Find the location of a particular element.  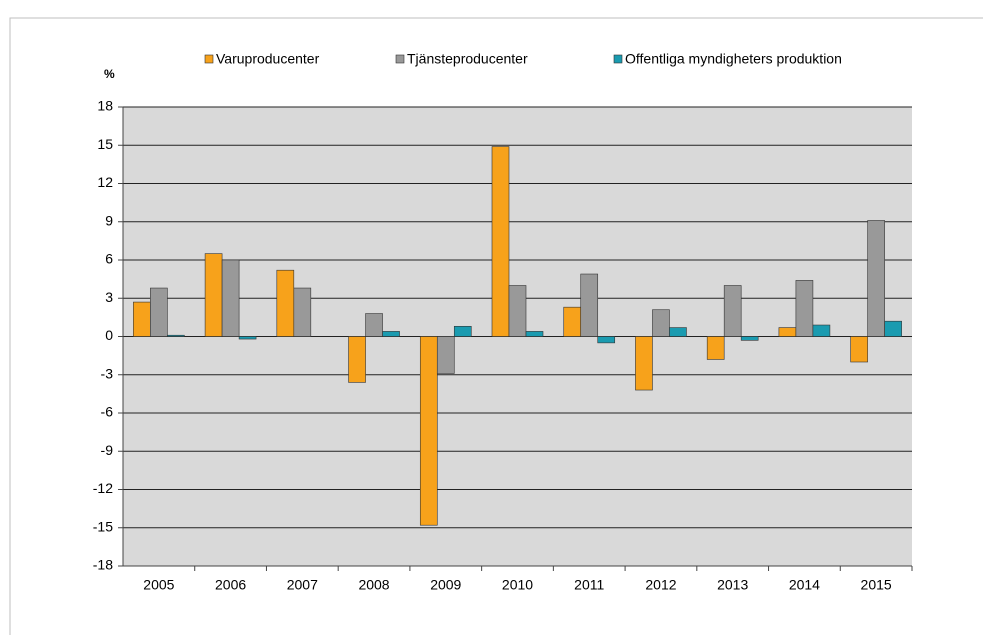

x-tick-label: 2015 is located at coordinates (876, 585).